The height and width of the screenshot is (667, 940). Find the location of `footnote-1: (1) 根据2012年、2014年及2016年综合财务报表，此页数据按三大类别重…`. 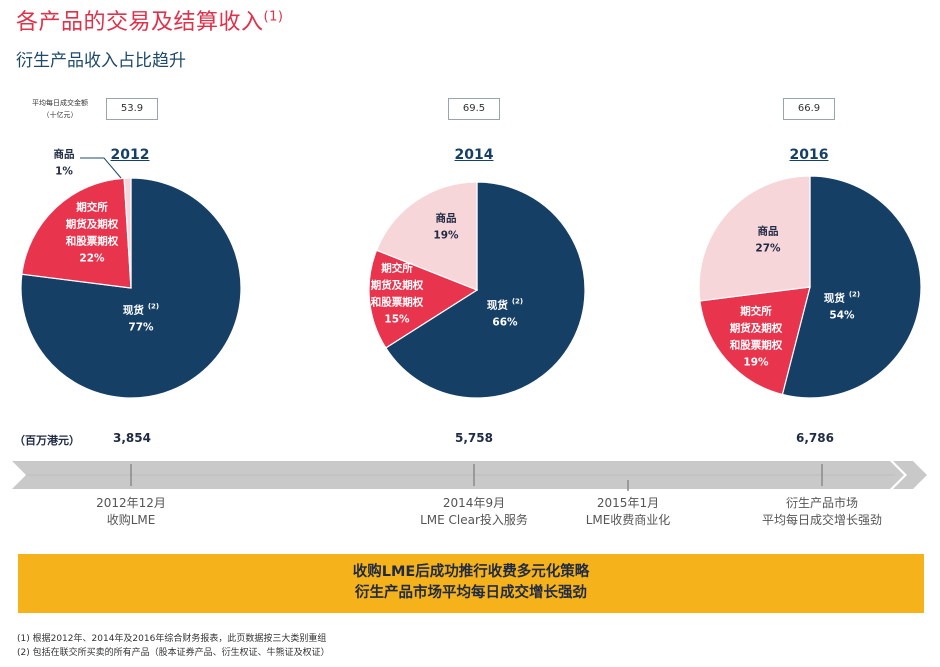

footnote-1: (1) 根据2012年、2014年及2016年综合财务报表，此页数据按三大类别重… is located at coordinates (172, 639).